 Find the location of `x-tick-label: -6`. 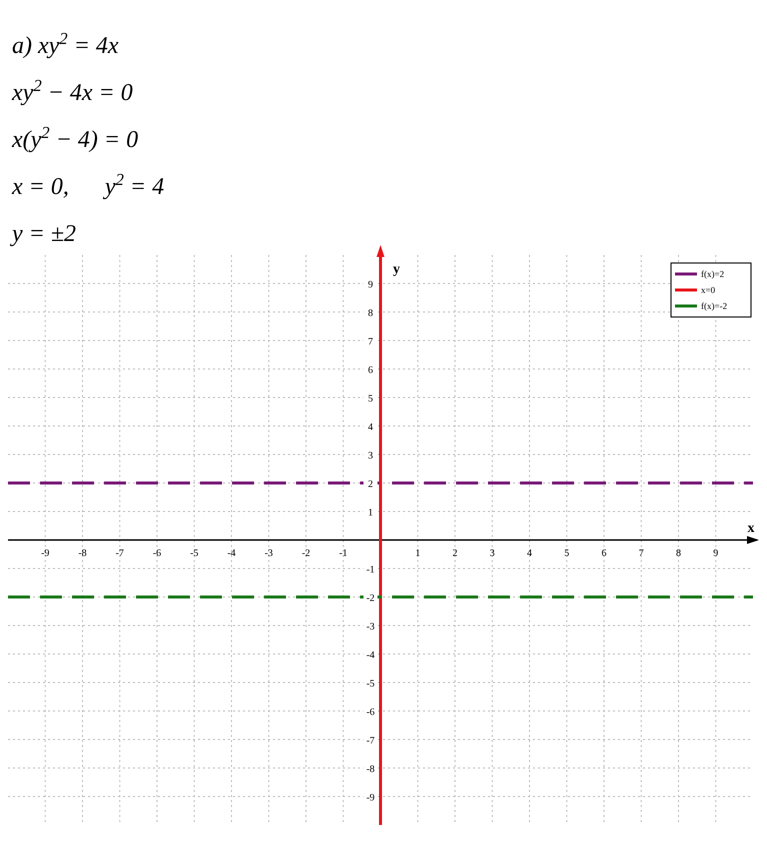

x-tick-label: -6 is located at coordinates (157, 553).